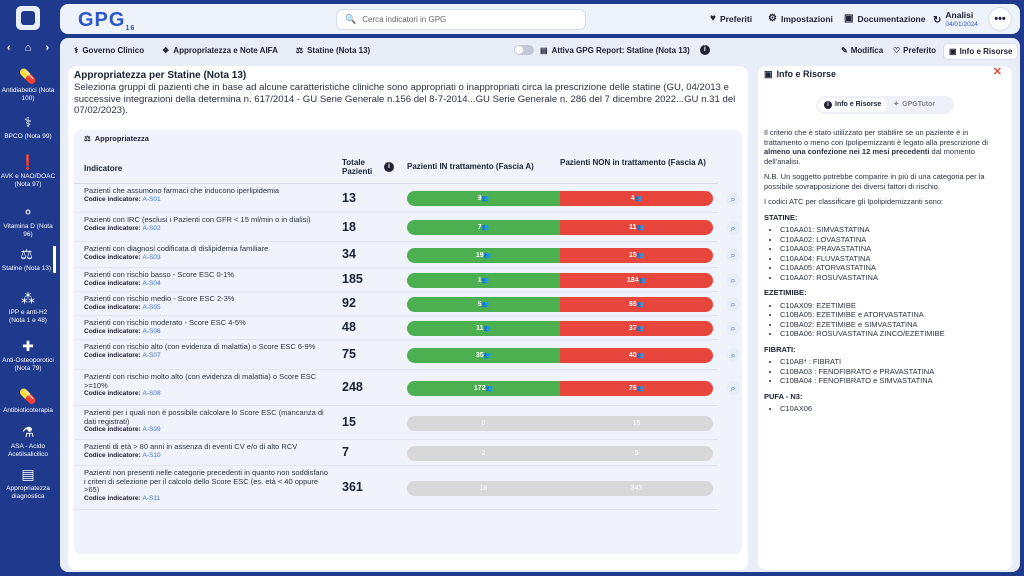  What do you see at coordinates (636, 328) in the screenshot?
I see `non-trattamento-segment: 37 👥` at bounding box center [636, 328].